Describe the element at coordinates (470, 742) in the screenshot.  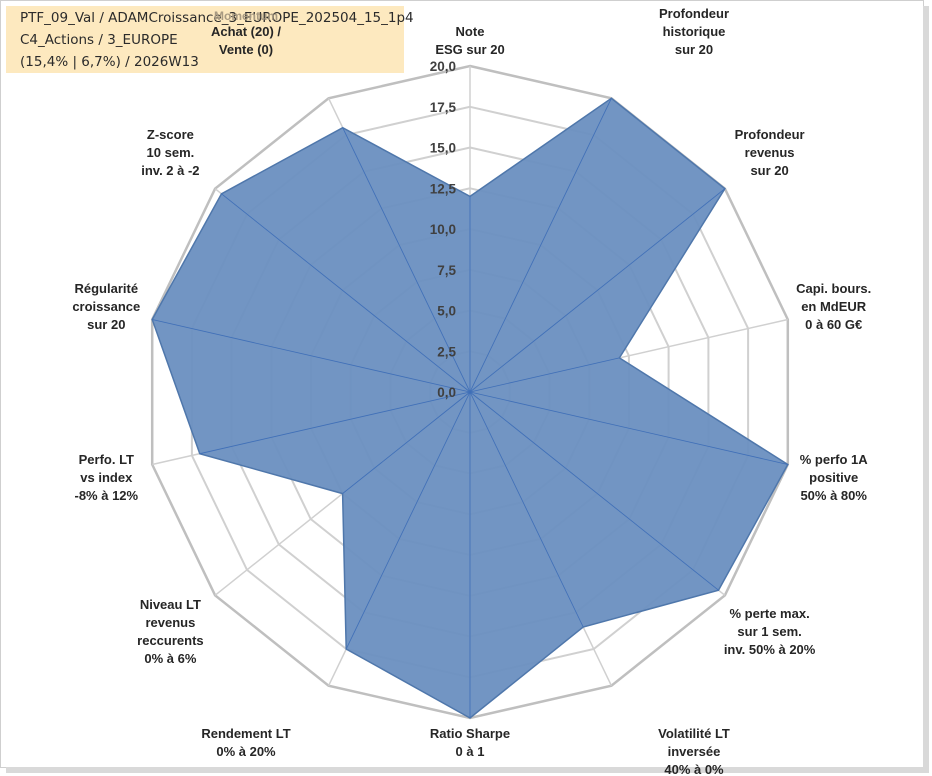
I see `axis-label-7: Ratio Sharpe 0 à 1` at that location.